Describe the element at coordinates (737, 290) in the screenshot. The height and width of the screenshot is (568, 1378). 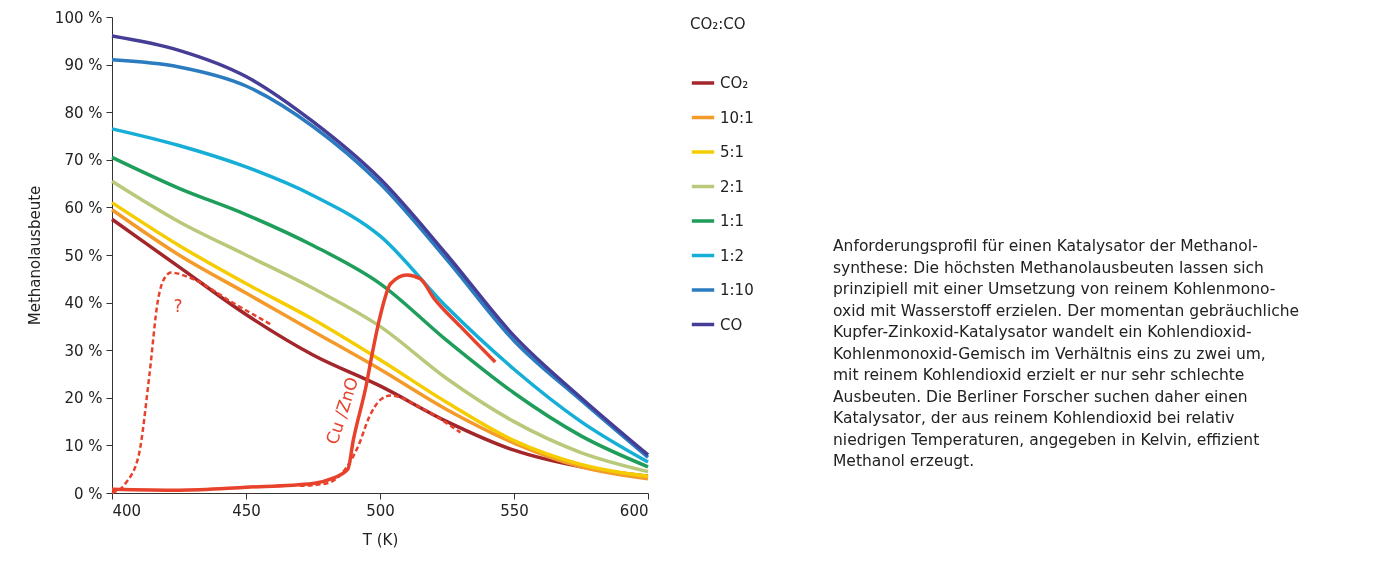
I see `legend-label: 1:10` at that location.